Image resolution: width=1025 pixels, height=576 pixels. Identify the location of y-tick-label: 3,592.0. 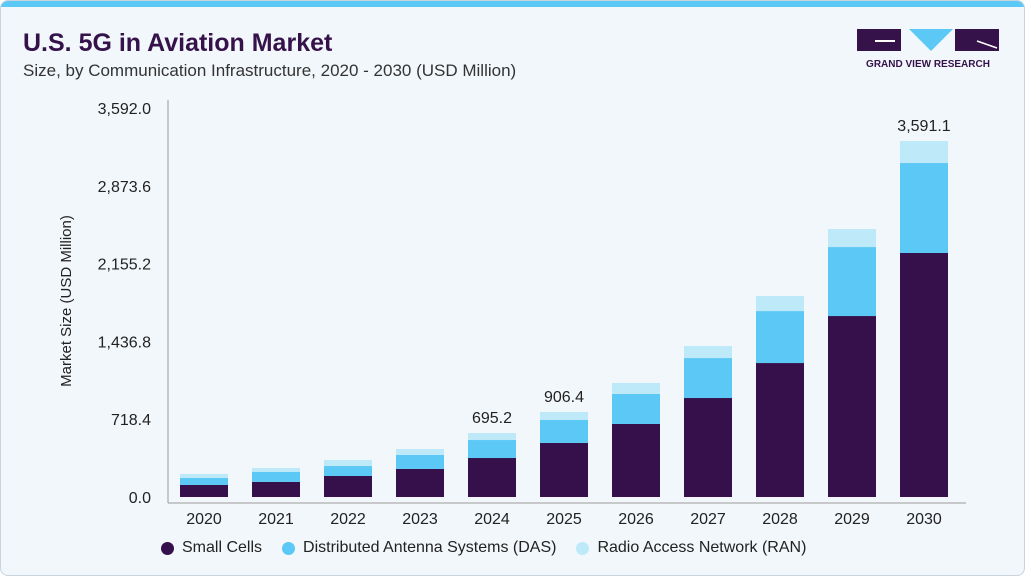
(124, 109).